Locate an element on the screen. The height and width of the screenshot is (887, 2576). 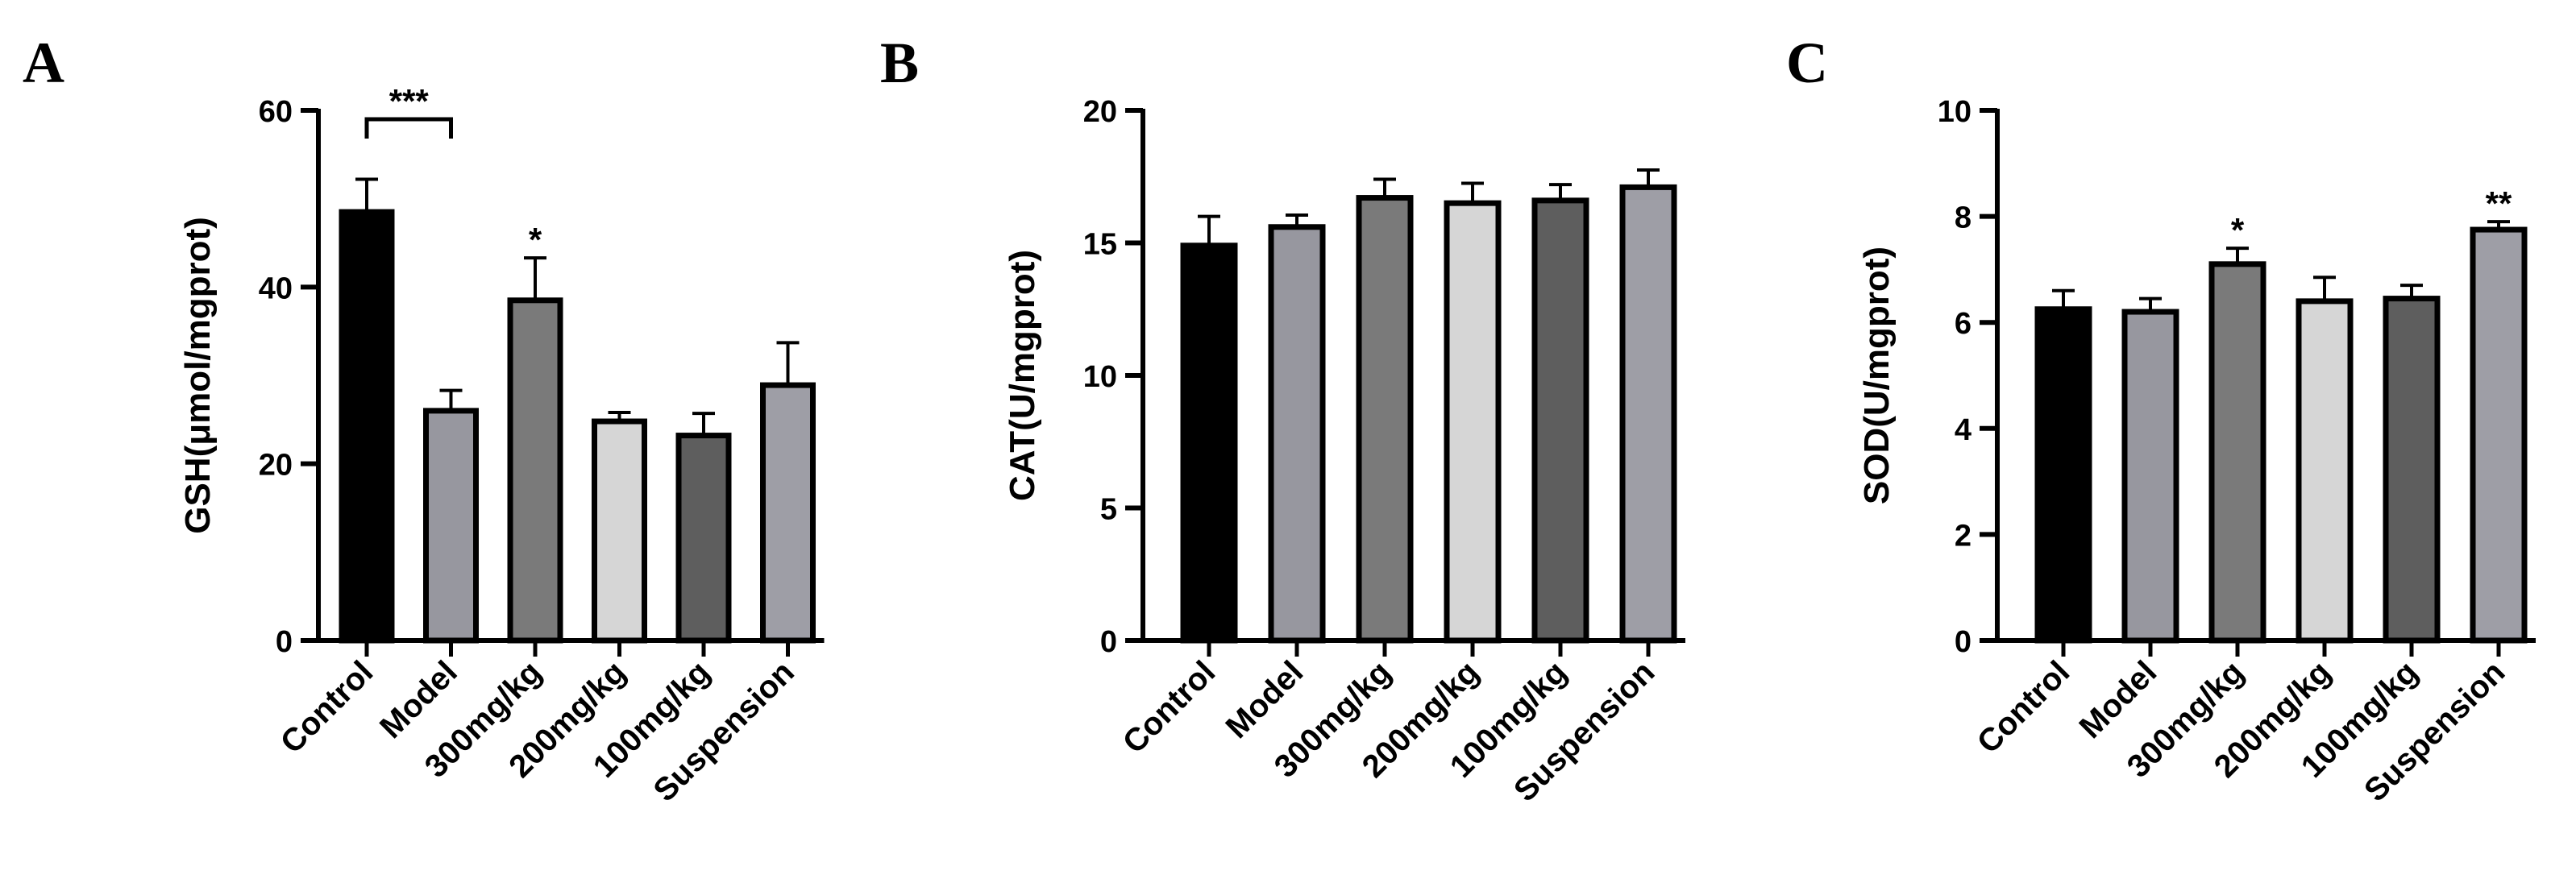
y-tick-label: 5 is located at coordinates (1108, 510).